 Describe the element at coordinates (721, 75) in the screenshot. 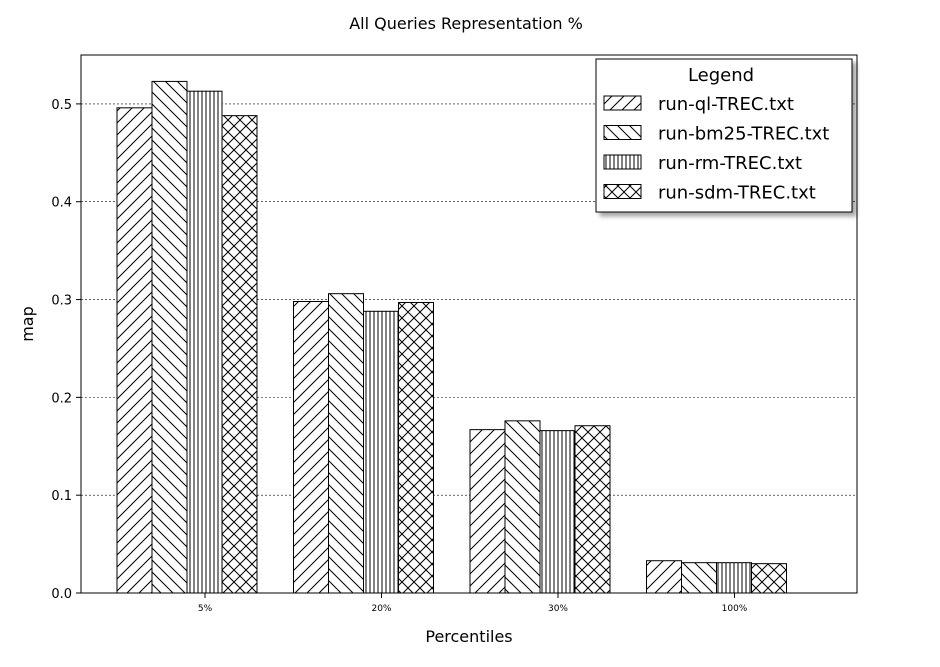

I see `legend-title: Legend` at that location.